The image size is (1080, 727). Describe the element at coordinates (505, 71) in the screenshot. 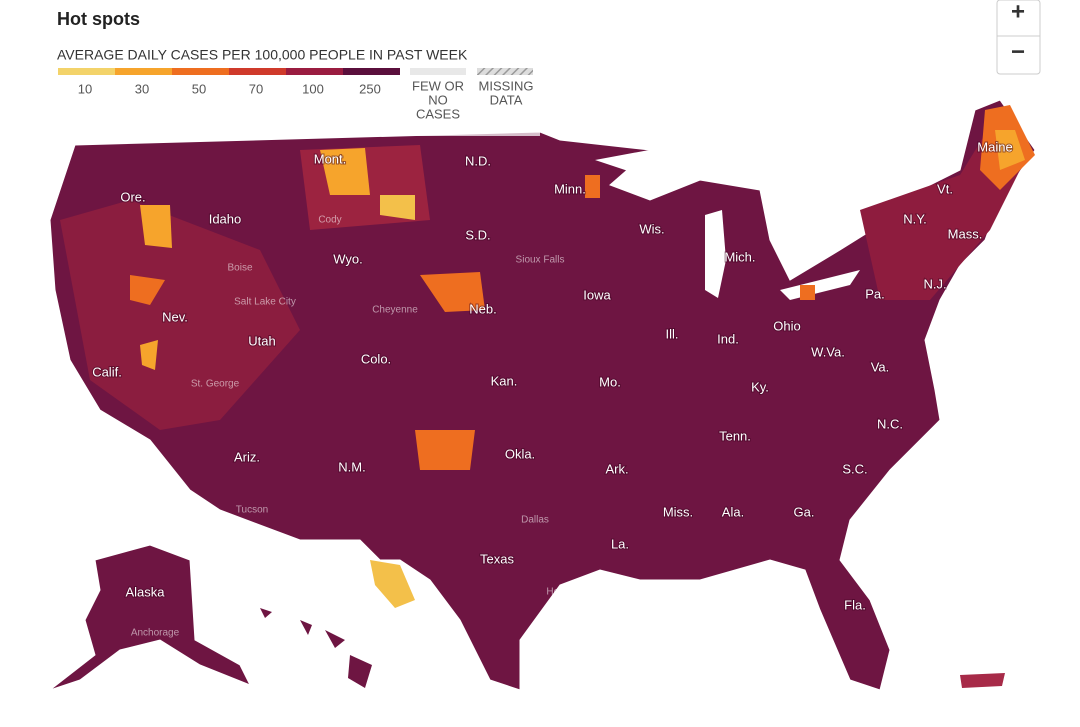

I see `legend-swatch-missing` at that location.